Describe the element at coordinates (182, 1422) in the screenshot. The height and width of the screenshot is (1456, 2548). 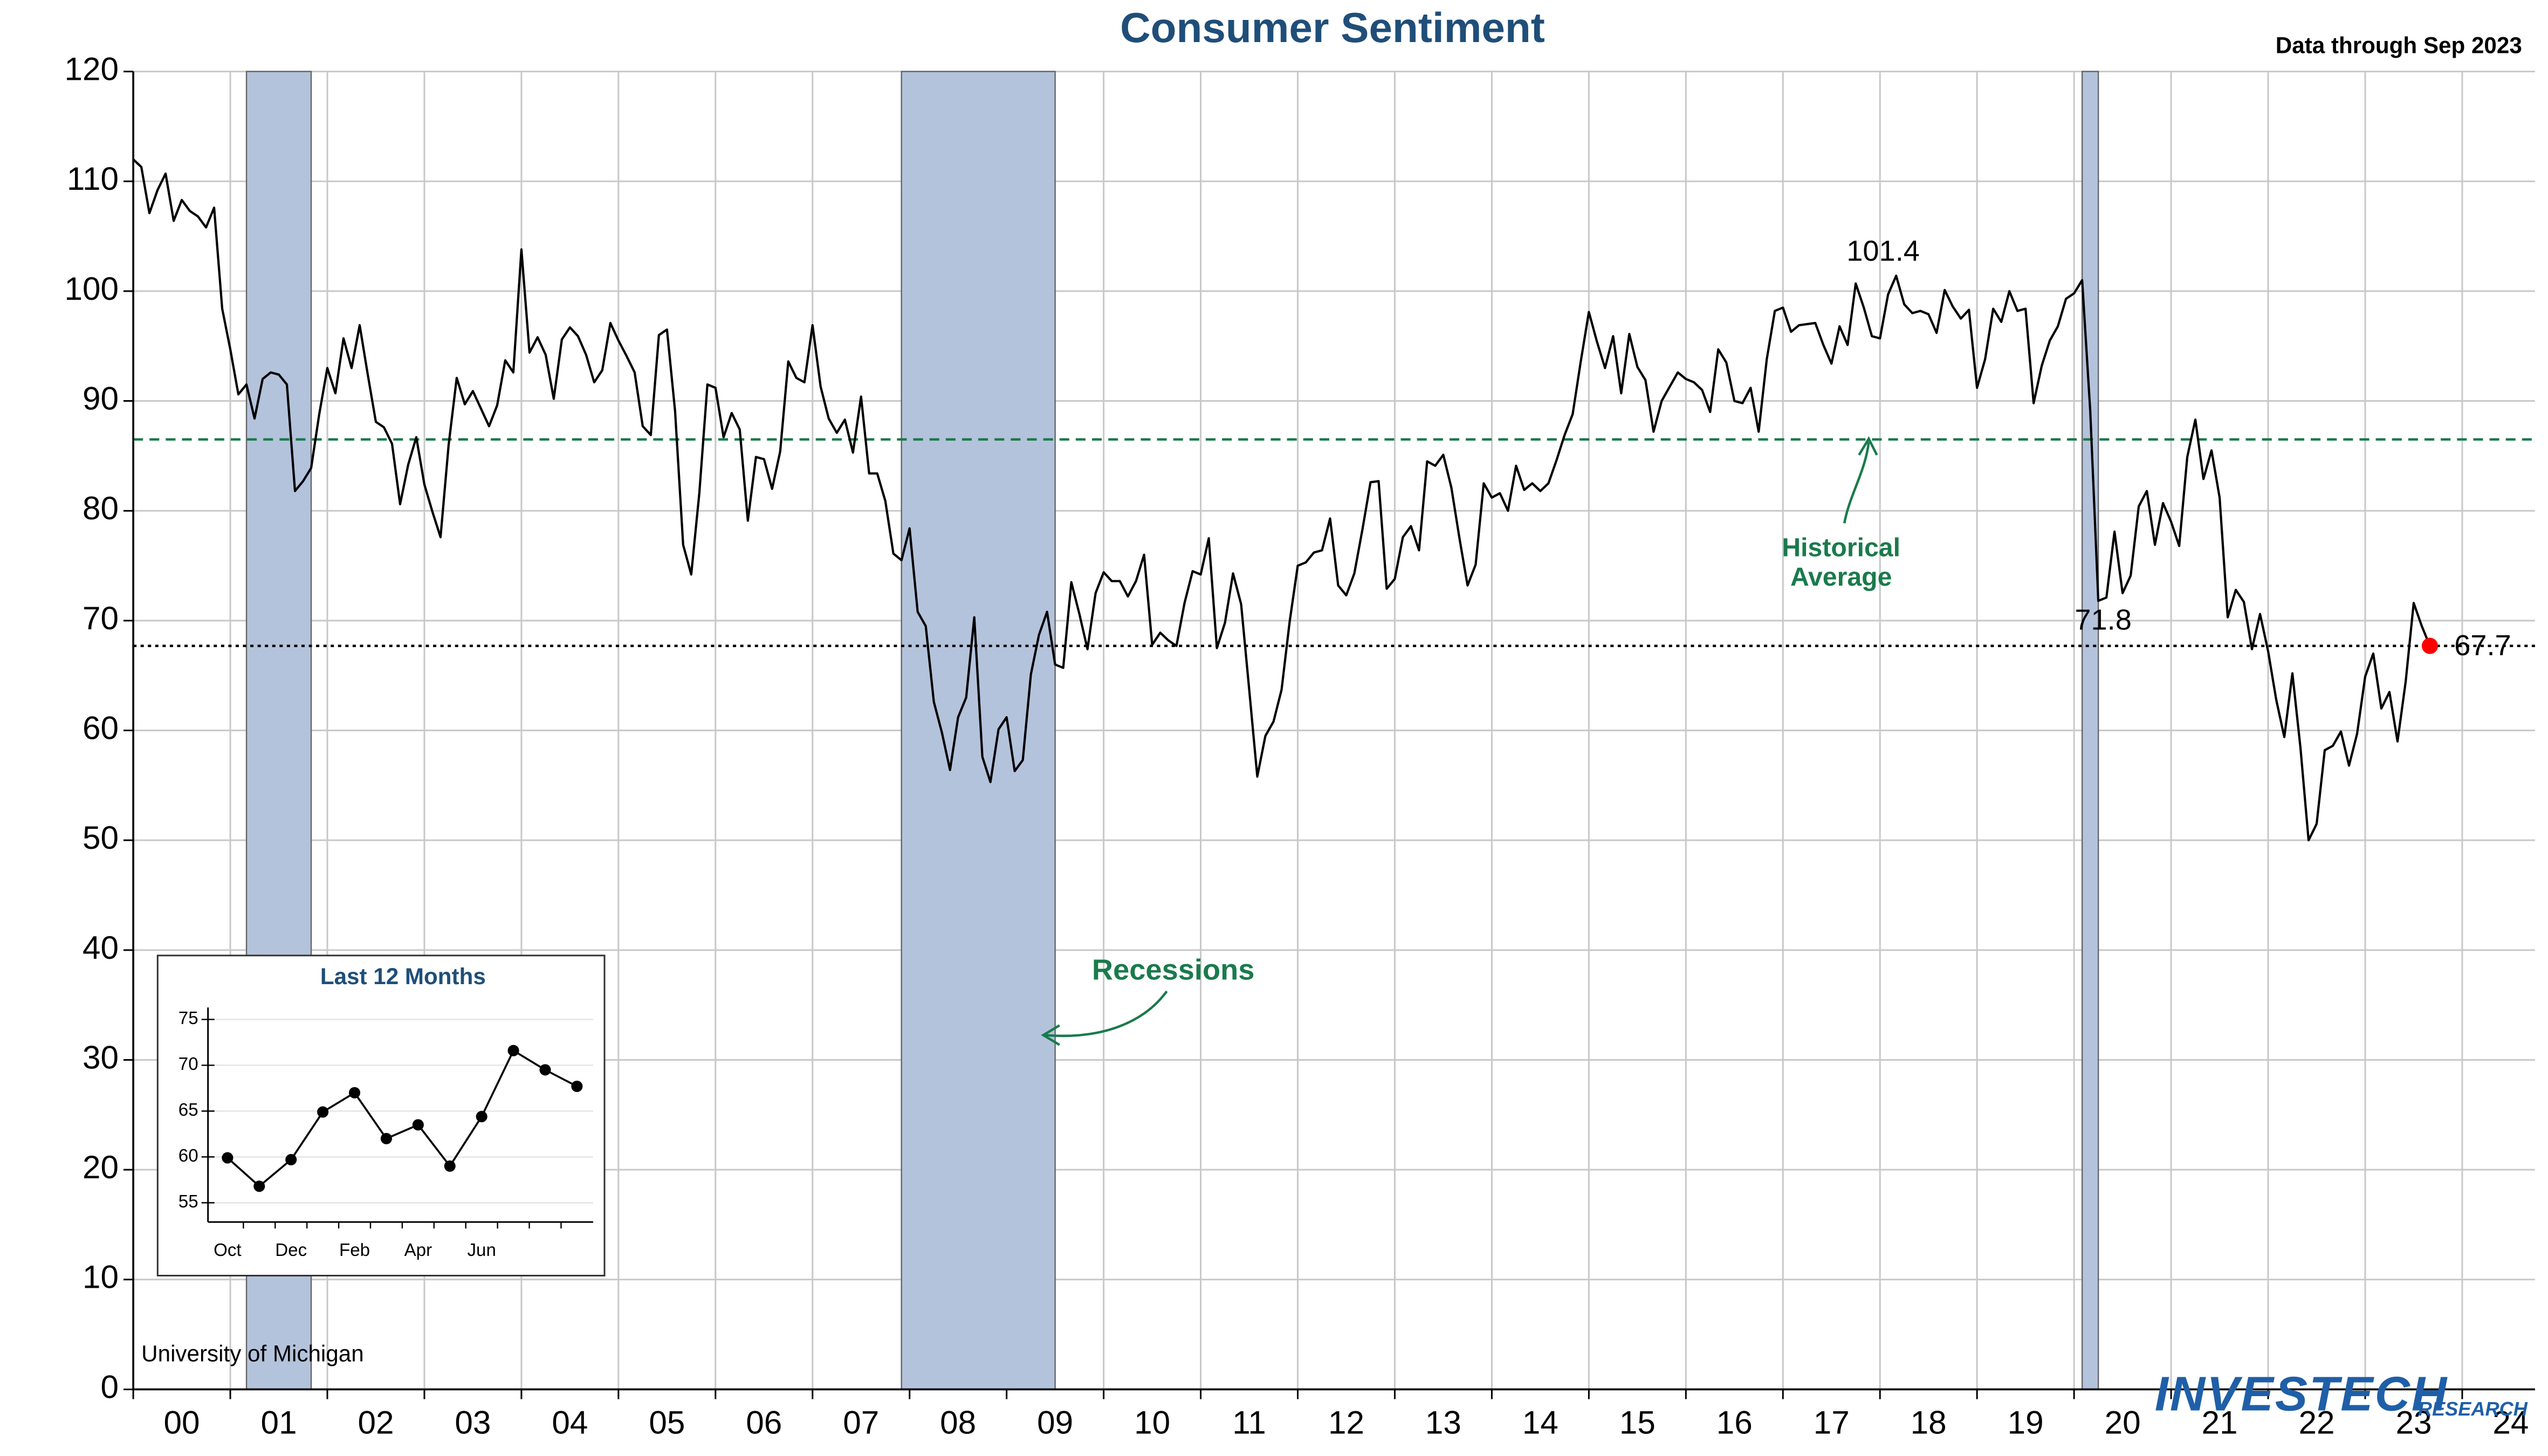
I see `x-tick-label: 00` at that location.